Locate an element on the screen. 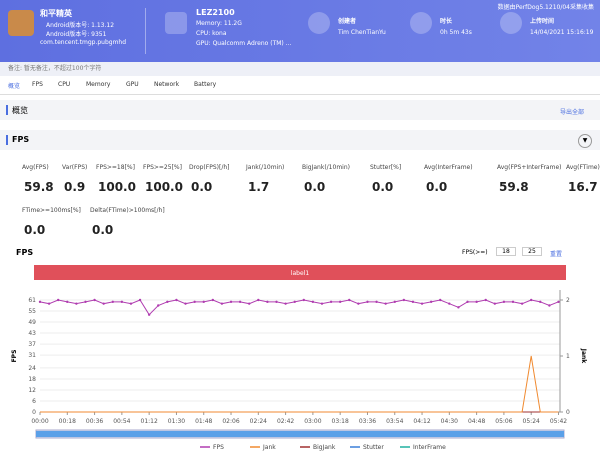 This screenshot has width=600, height=452. metric-value: 16.7 is located at coordinates (583, 187).